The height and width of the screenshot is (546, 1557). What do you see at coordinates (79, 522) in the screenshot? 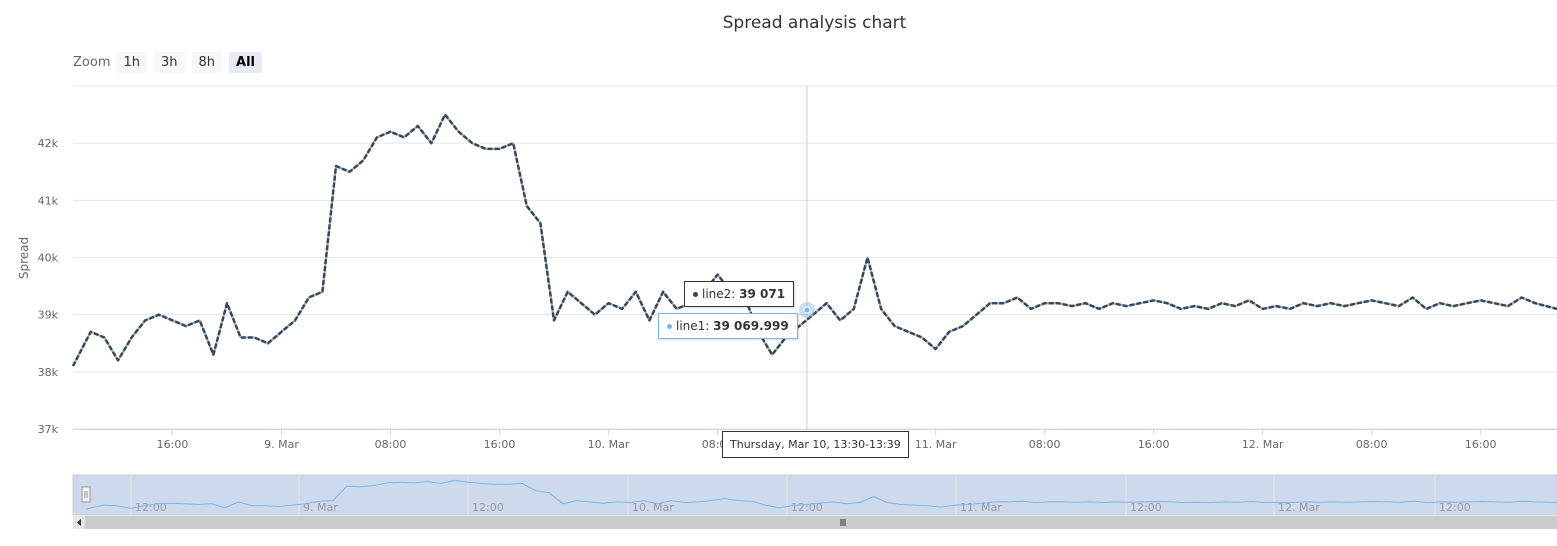
I see `scrollbar-left-arrow-icon` at bounding box center [79, 522].